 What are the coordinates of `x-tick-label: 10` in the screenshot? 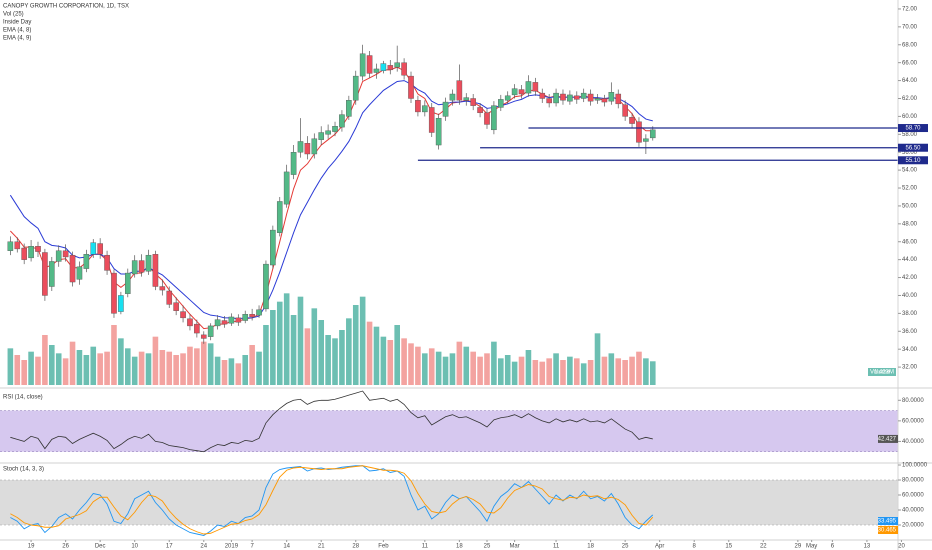 It's located at (134, 547).